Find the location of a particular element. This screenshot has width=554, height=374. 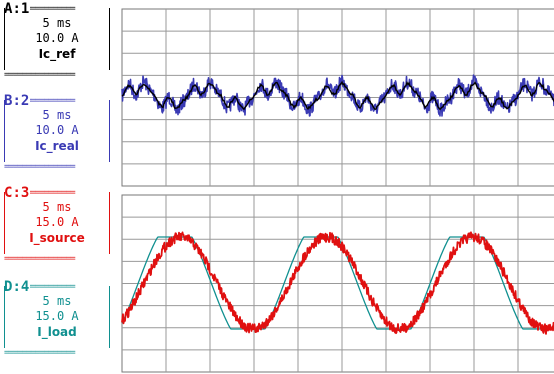

channel-header: B:2 is located at coordinates (17, 101).